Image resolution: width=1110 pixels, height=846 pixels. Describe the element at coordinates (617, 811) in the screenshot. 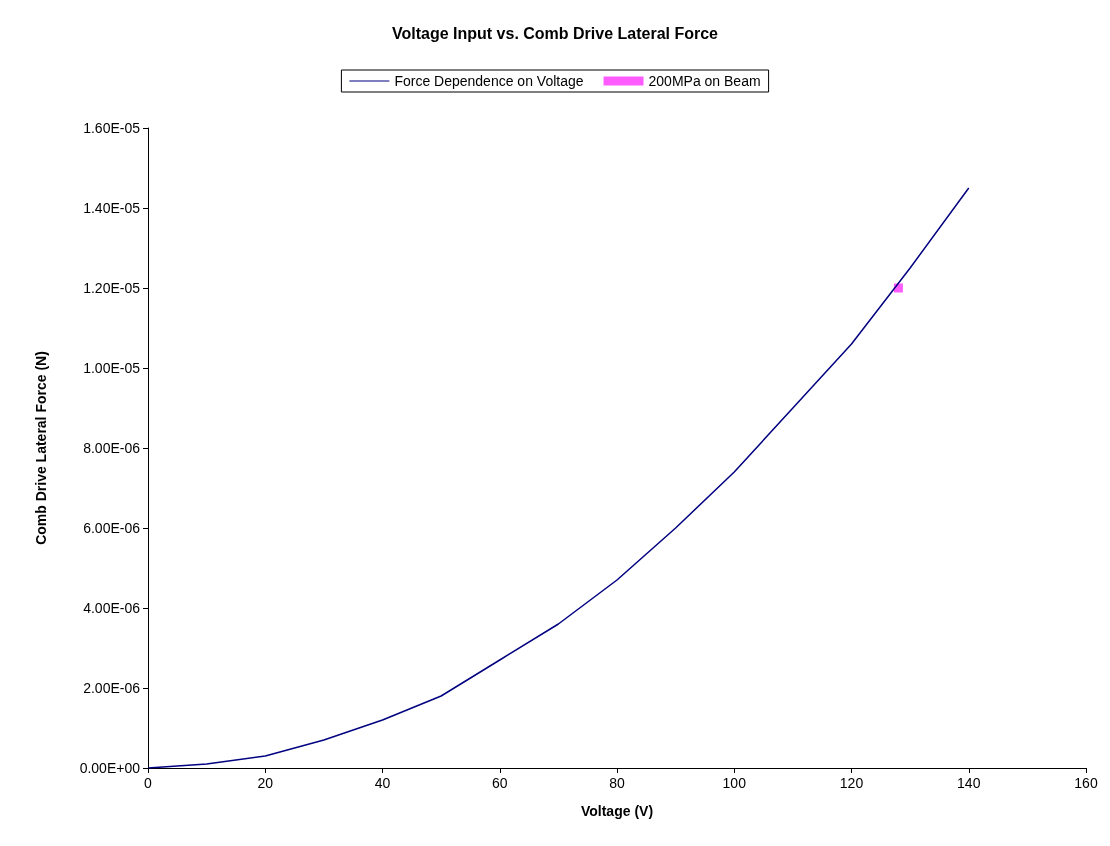

I see `x-axis-title: Voltage (V)` at that location.